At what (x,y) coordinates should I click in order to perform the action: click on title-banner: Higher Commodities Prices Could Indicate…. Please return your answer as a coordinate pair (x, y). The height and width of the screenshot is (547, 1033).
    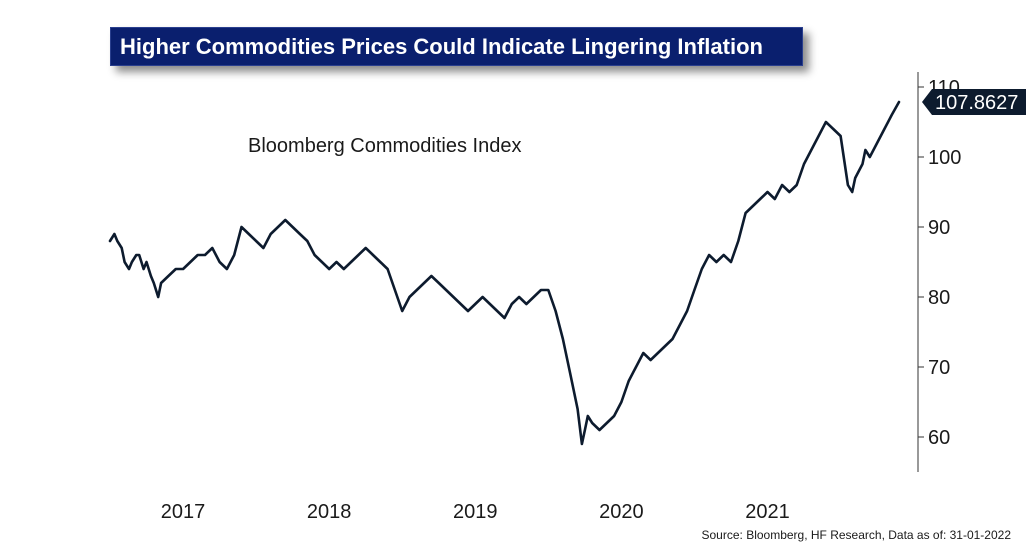
    Looking at the image, I should click on (456, 46).